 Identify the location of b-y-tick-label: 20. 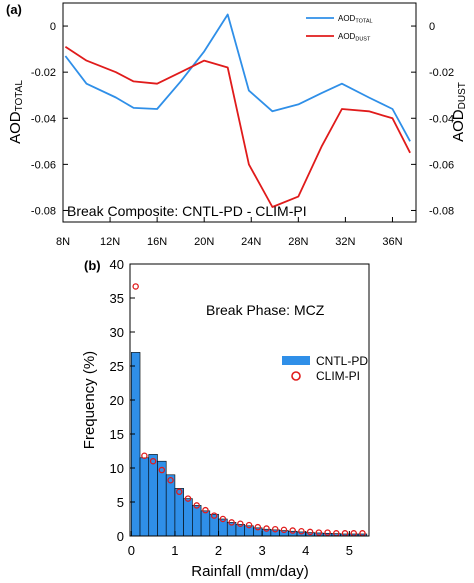
(117, 400).